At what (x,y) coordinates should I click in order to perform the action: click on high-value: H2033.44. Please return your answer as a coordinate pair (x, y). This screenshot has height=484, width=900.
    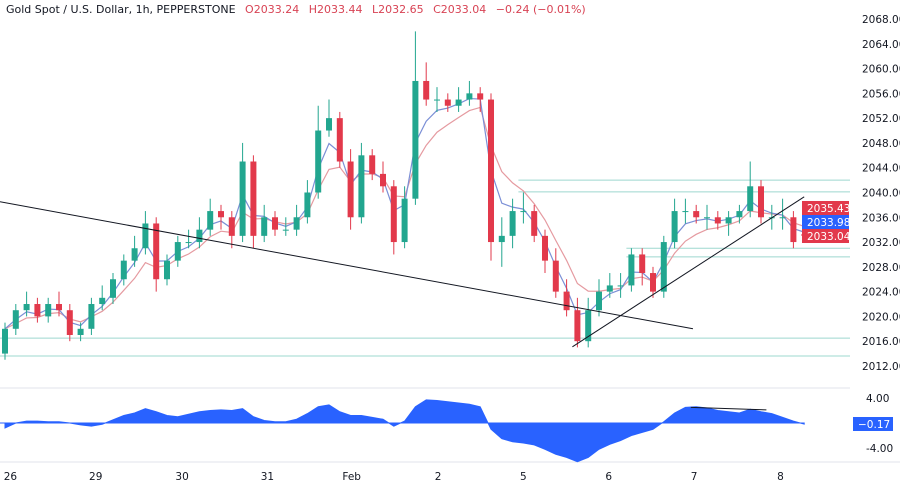
    Looking at the image, I should click on (335, 9).